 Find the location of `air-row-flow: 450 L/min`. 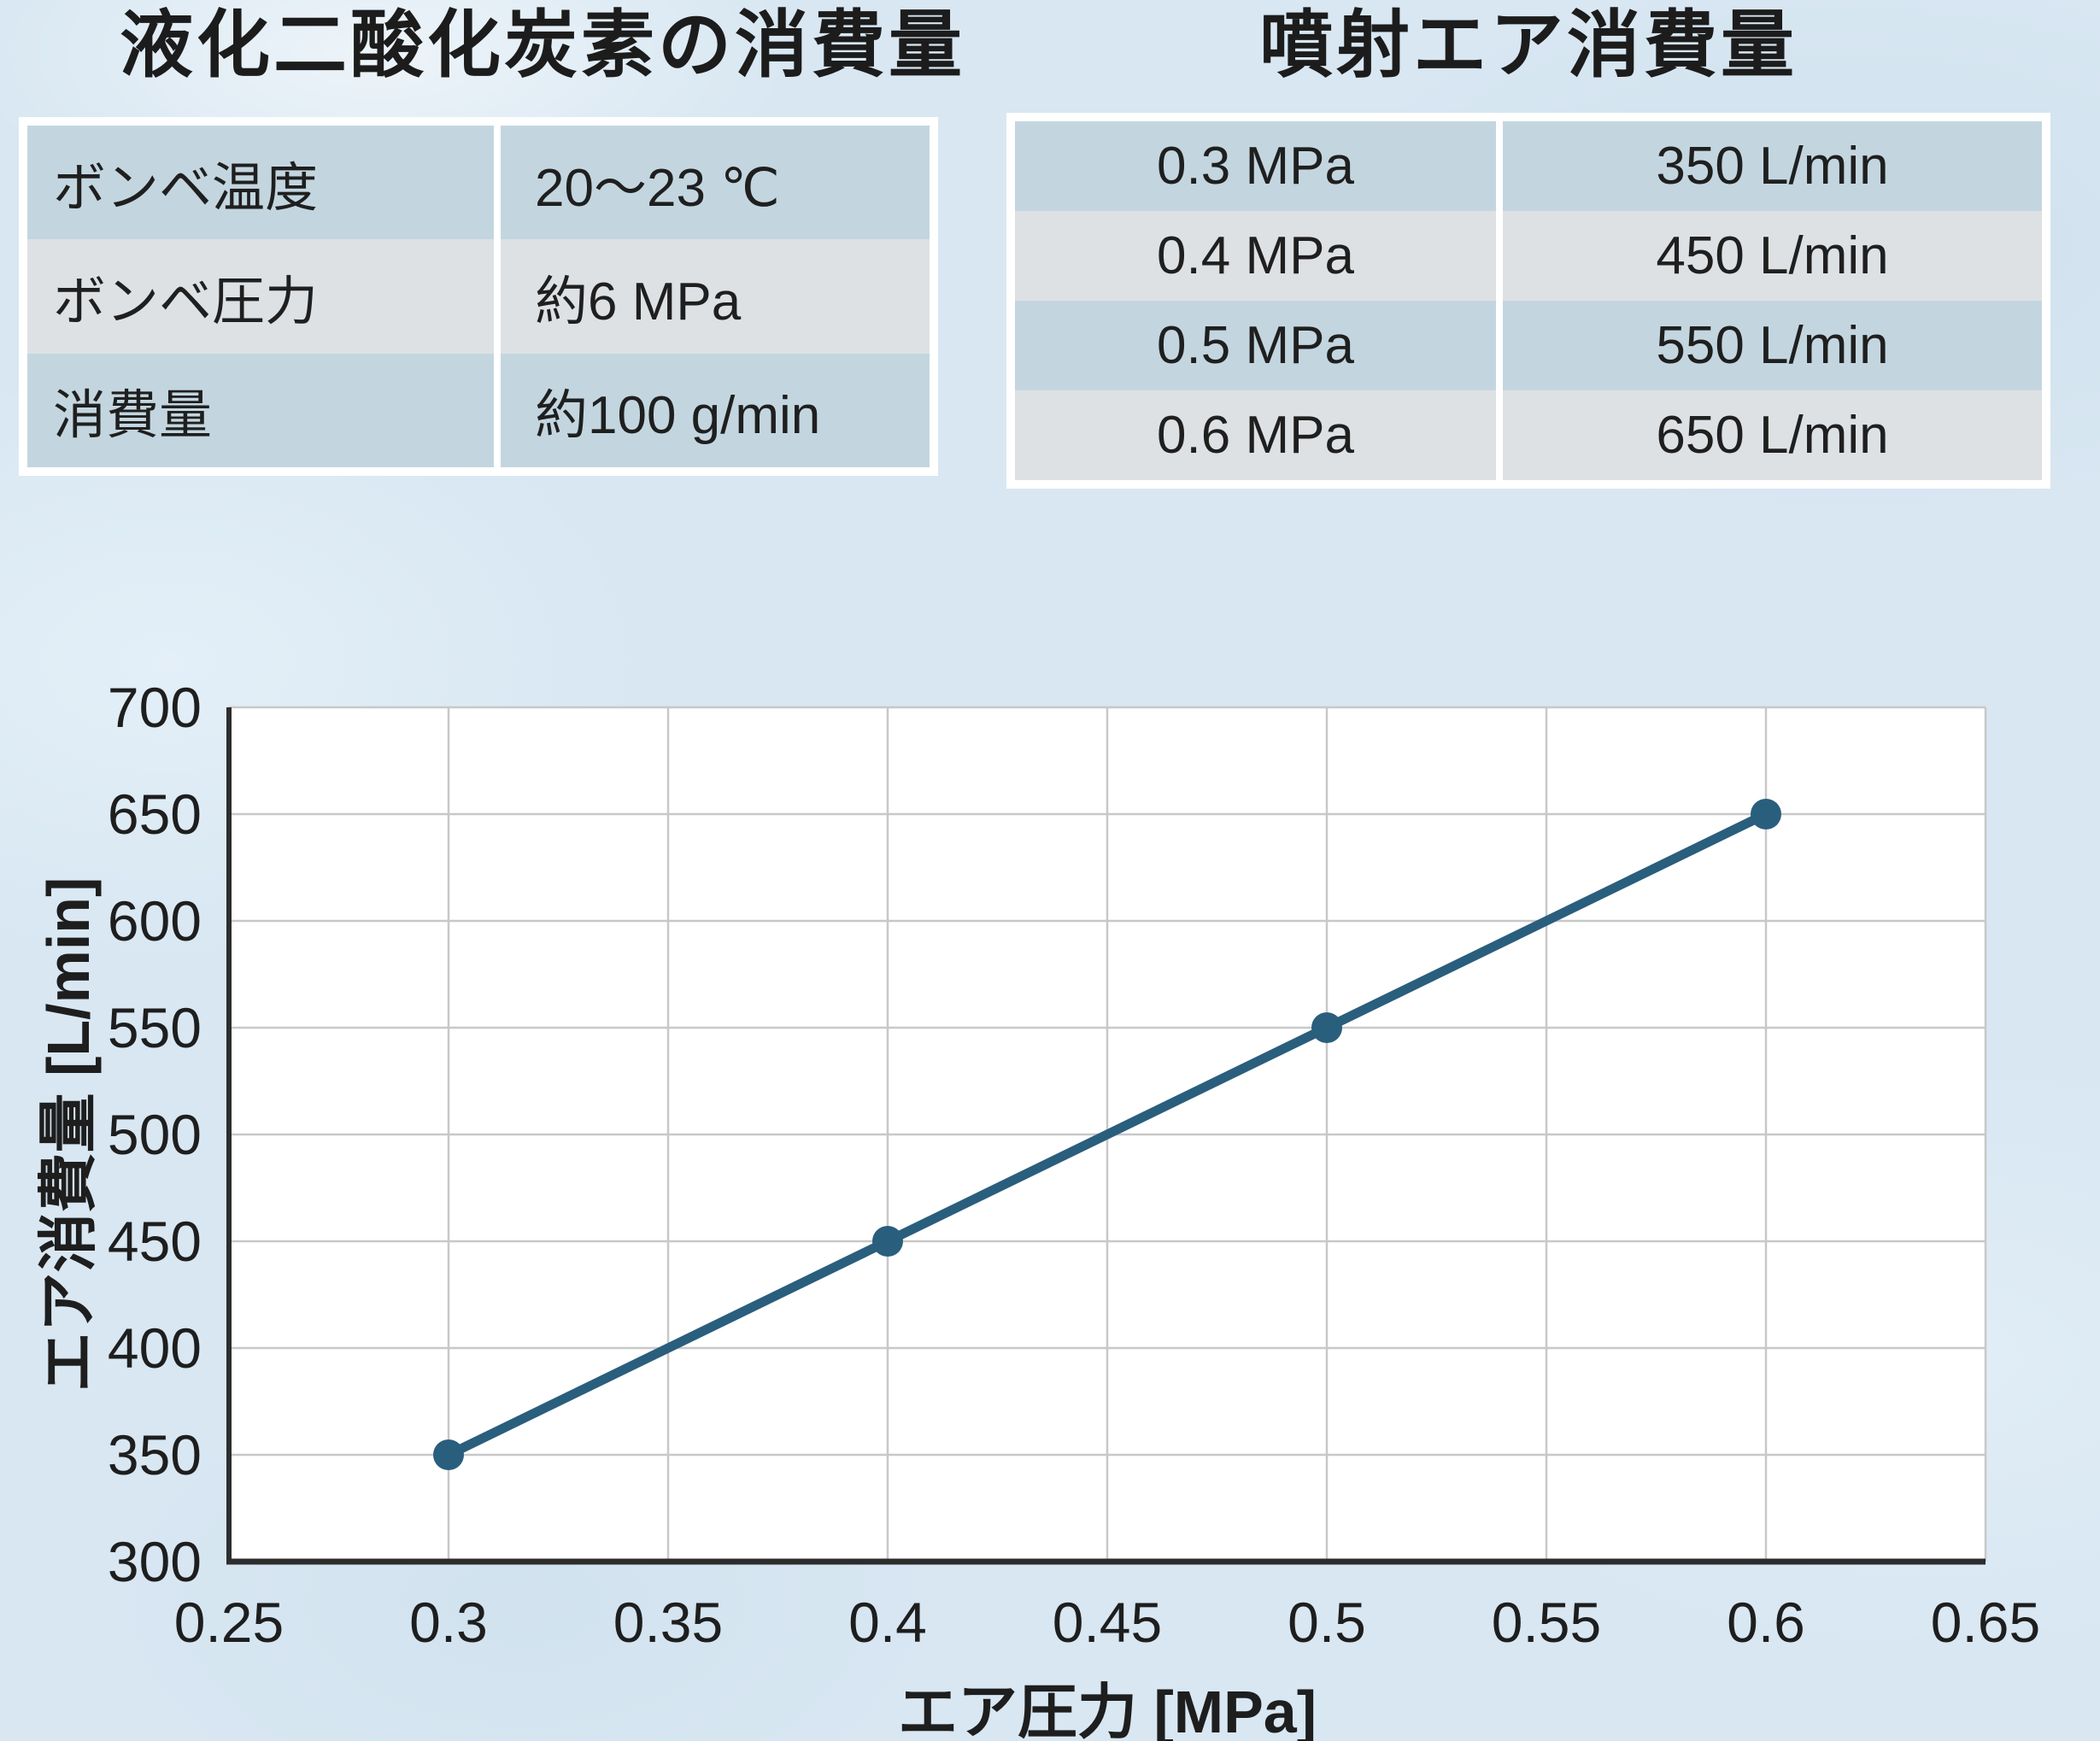

air-row-flow: 450 L/min is located at coordinates (1772, 256).